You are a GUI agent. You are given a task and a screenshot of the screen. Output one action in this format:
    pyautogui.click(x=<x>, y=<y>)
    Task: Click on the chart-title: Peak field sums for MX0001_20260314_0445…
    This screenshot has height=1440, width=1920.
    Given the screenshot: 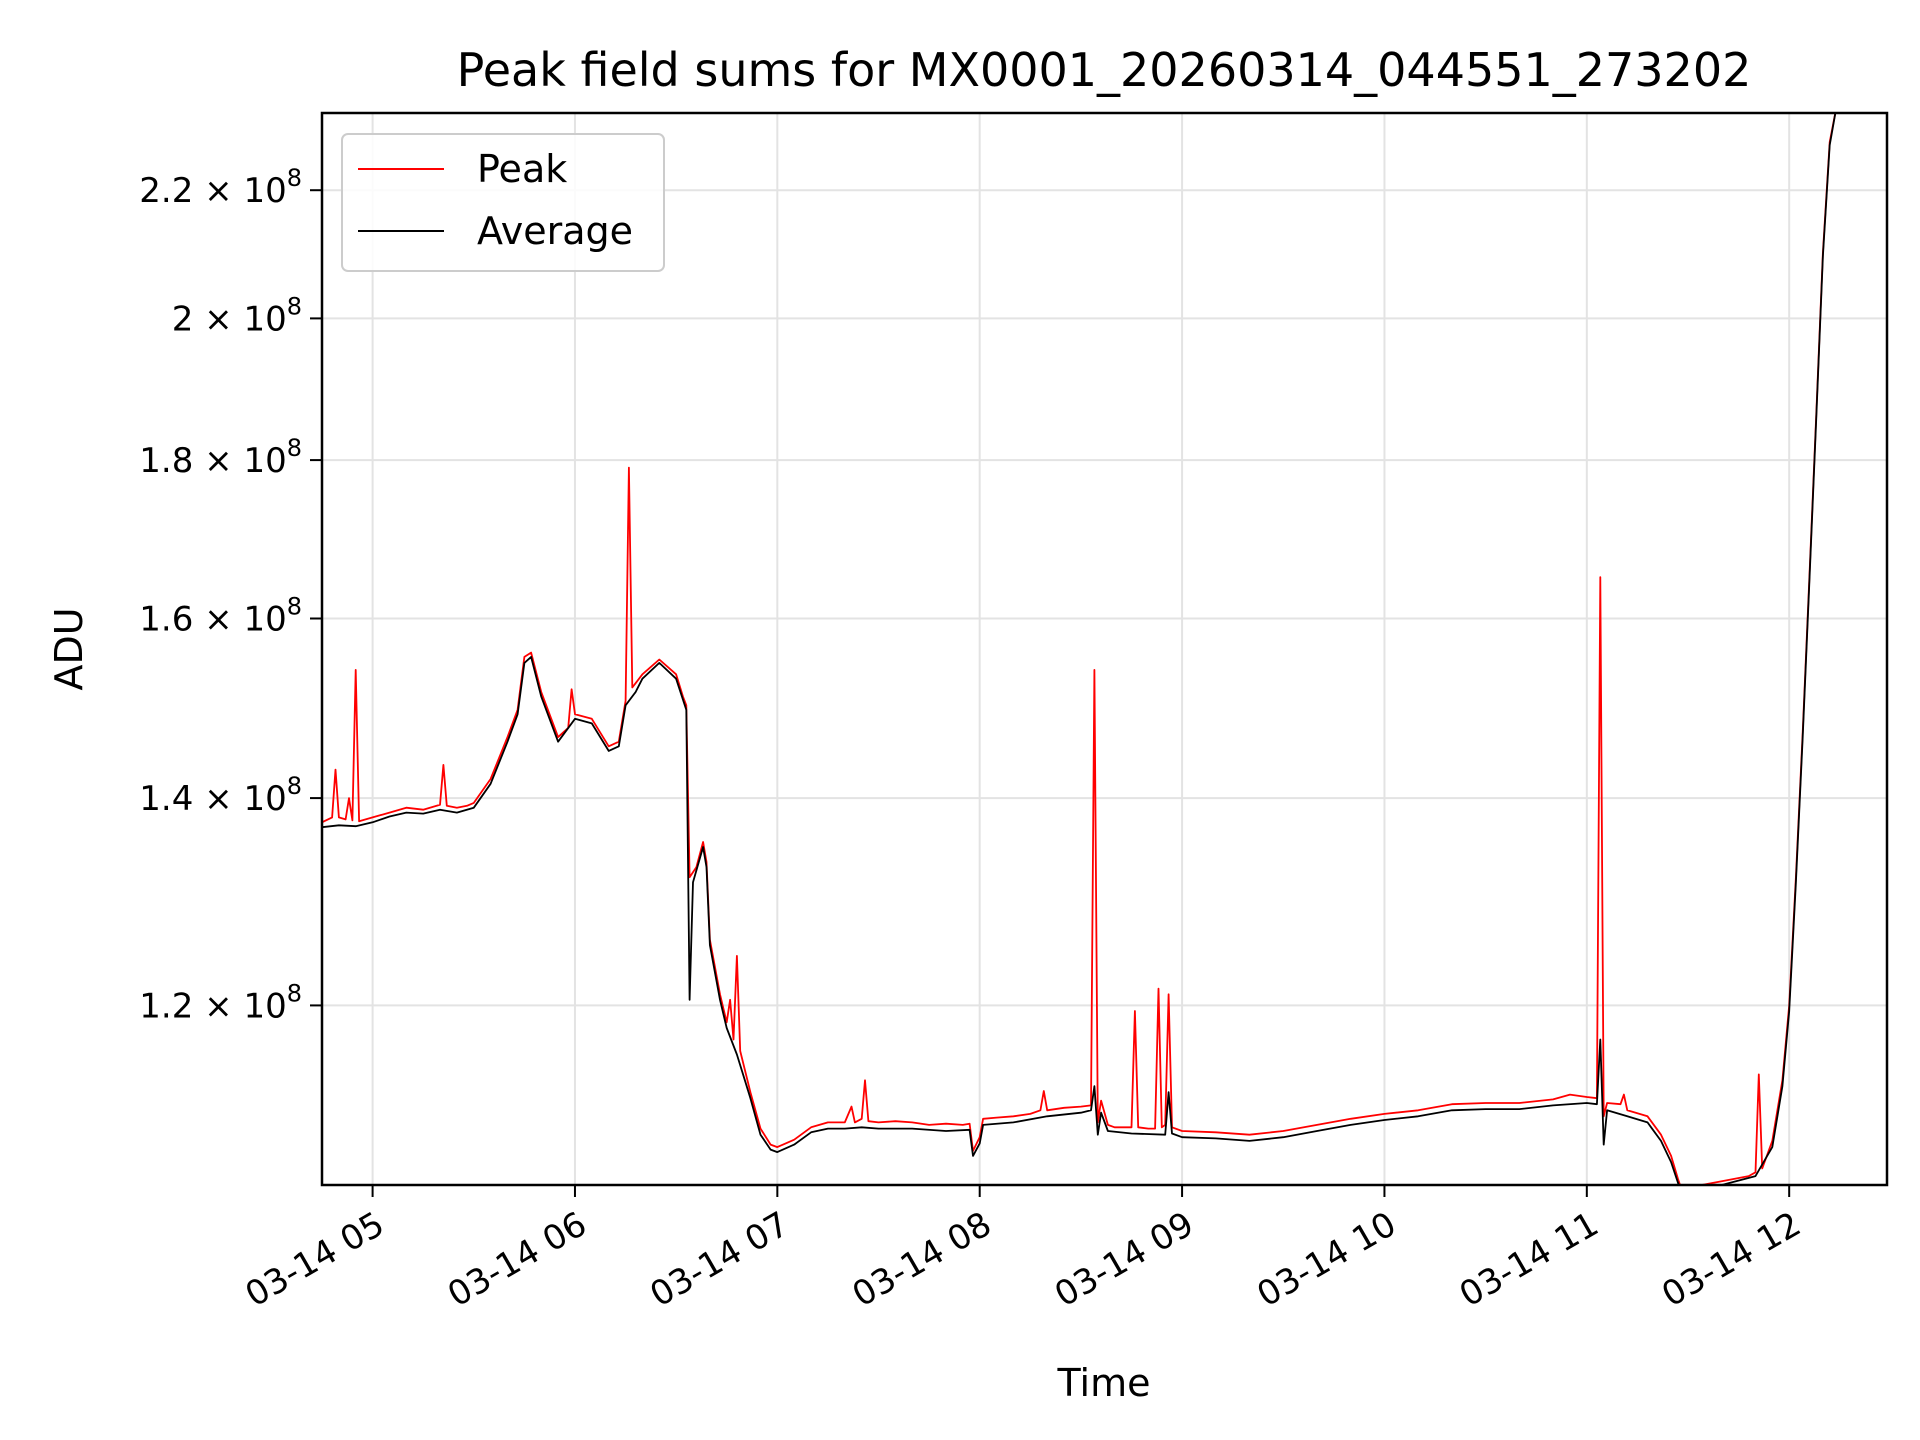 What is the action you would take?
    pyautogui.click(x=1104, y=70)
    